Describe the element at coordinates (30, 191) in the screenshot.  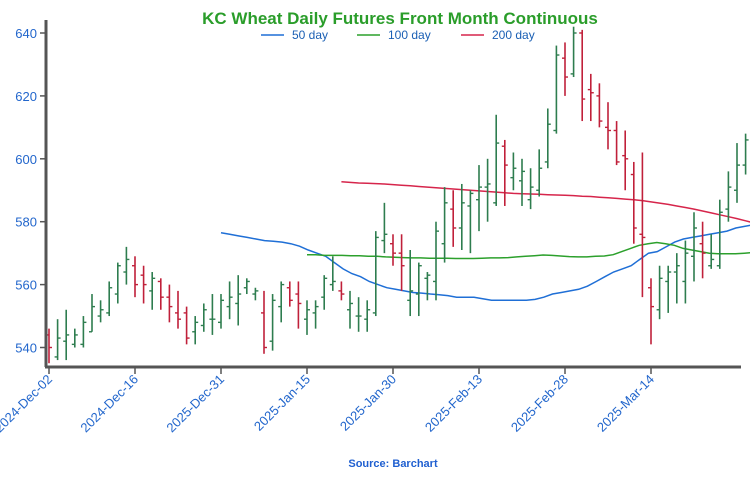
I see `y-axis-ticks: 540 560 580 600 620 640` at that location.